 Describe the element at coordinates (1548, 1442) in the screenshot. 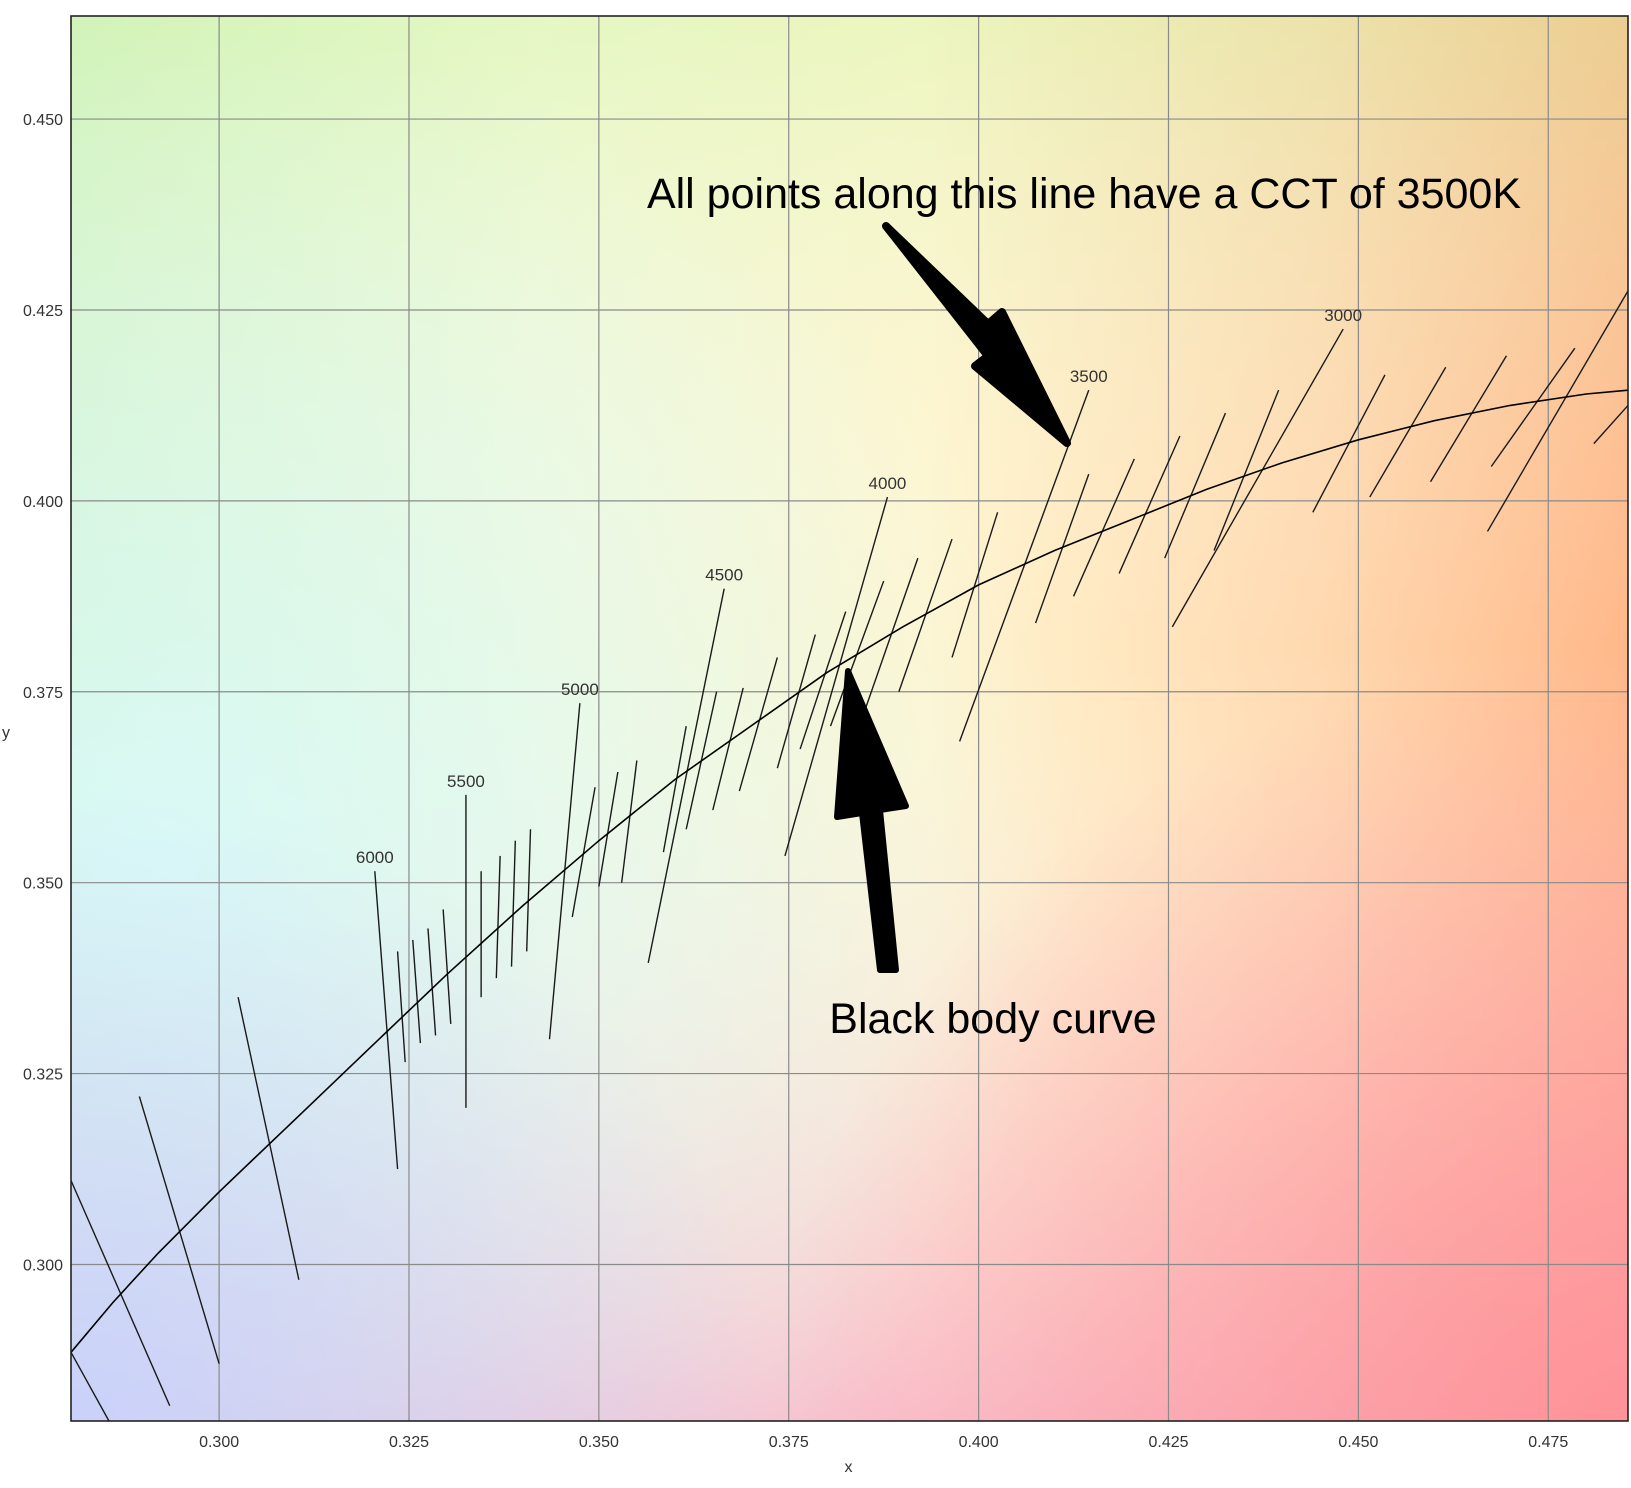

I see `x-tick-label-7: 0.475` at that location.